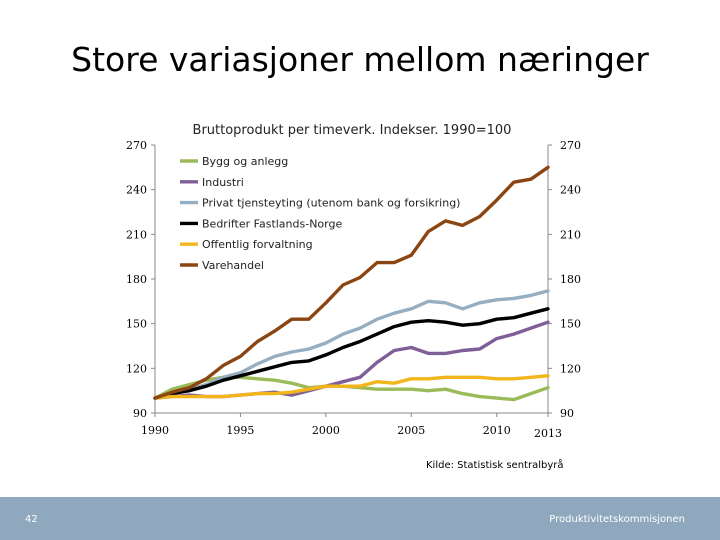 The width and height of the screenshot is (720, 540). What do you see at coordinates (155, 430) in the screenshot?
I see `x-tick-label: 1990` at bounding box center [155, 430].